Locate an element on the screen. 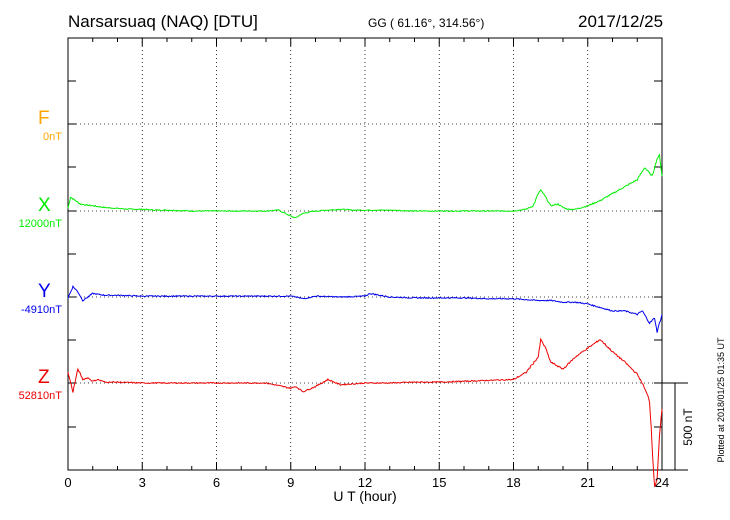 The height and width of the screenshot is (520, 730). date-label: 2017/12/25 is located at coordinates (621, 21).